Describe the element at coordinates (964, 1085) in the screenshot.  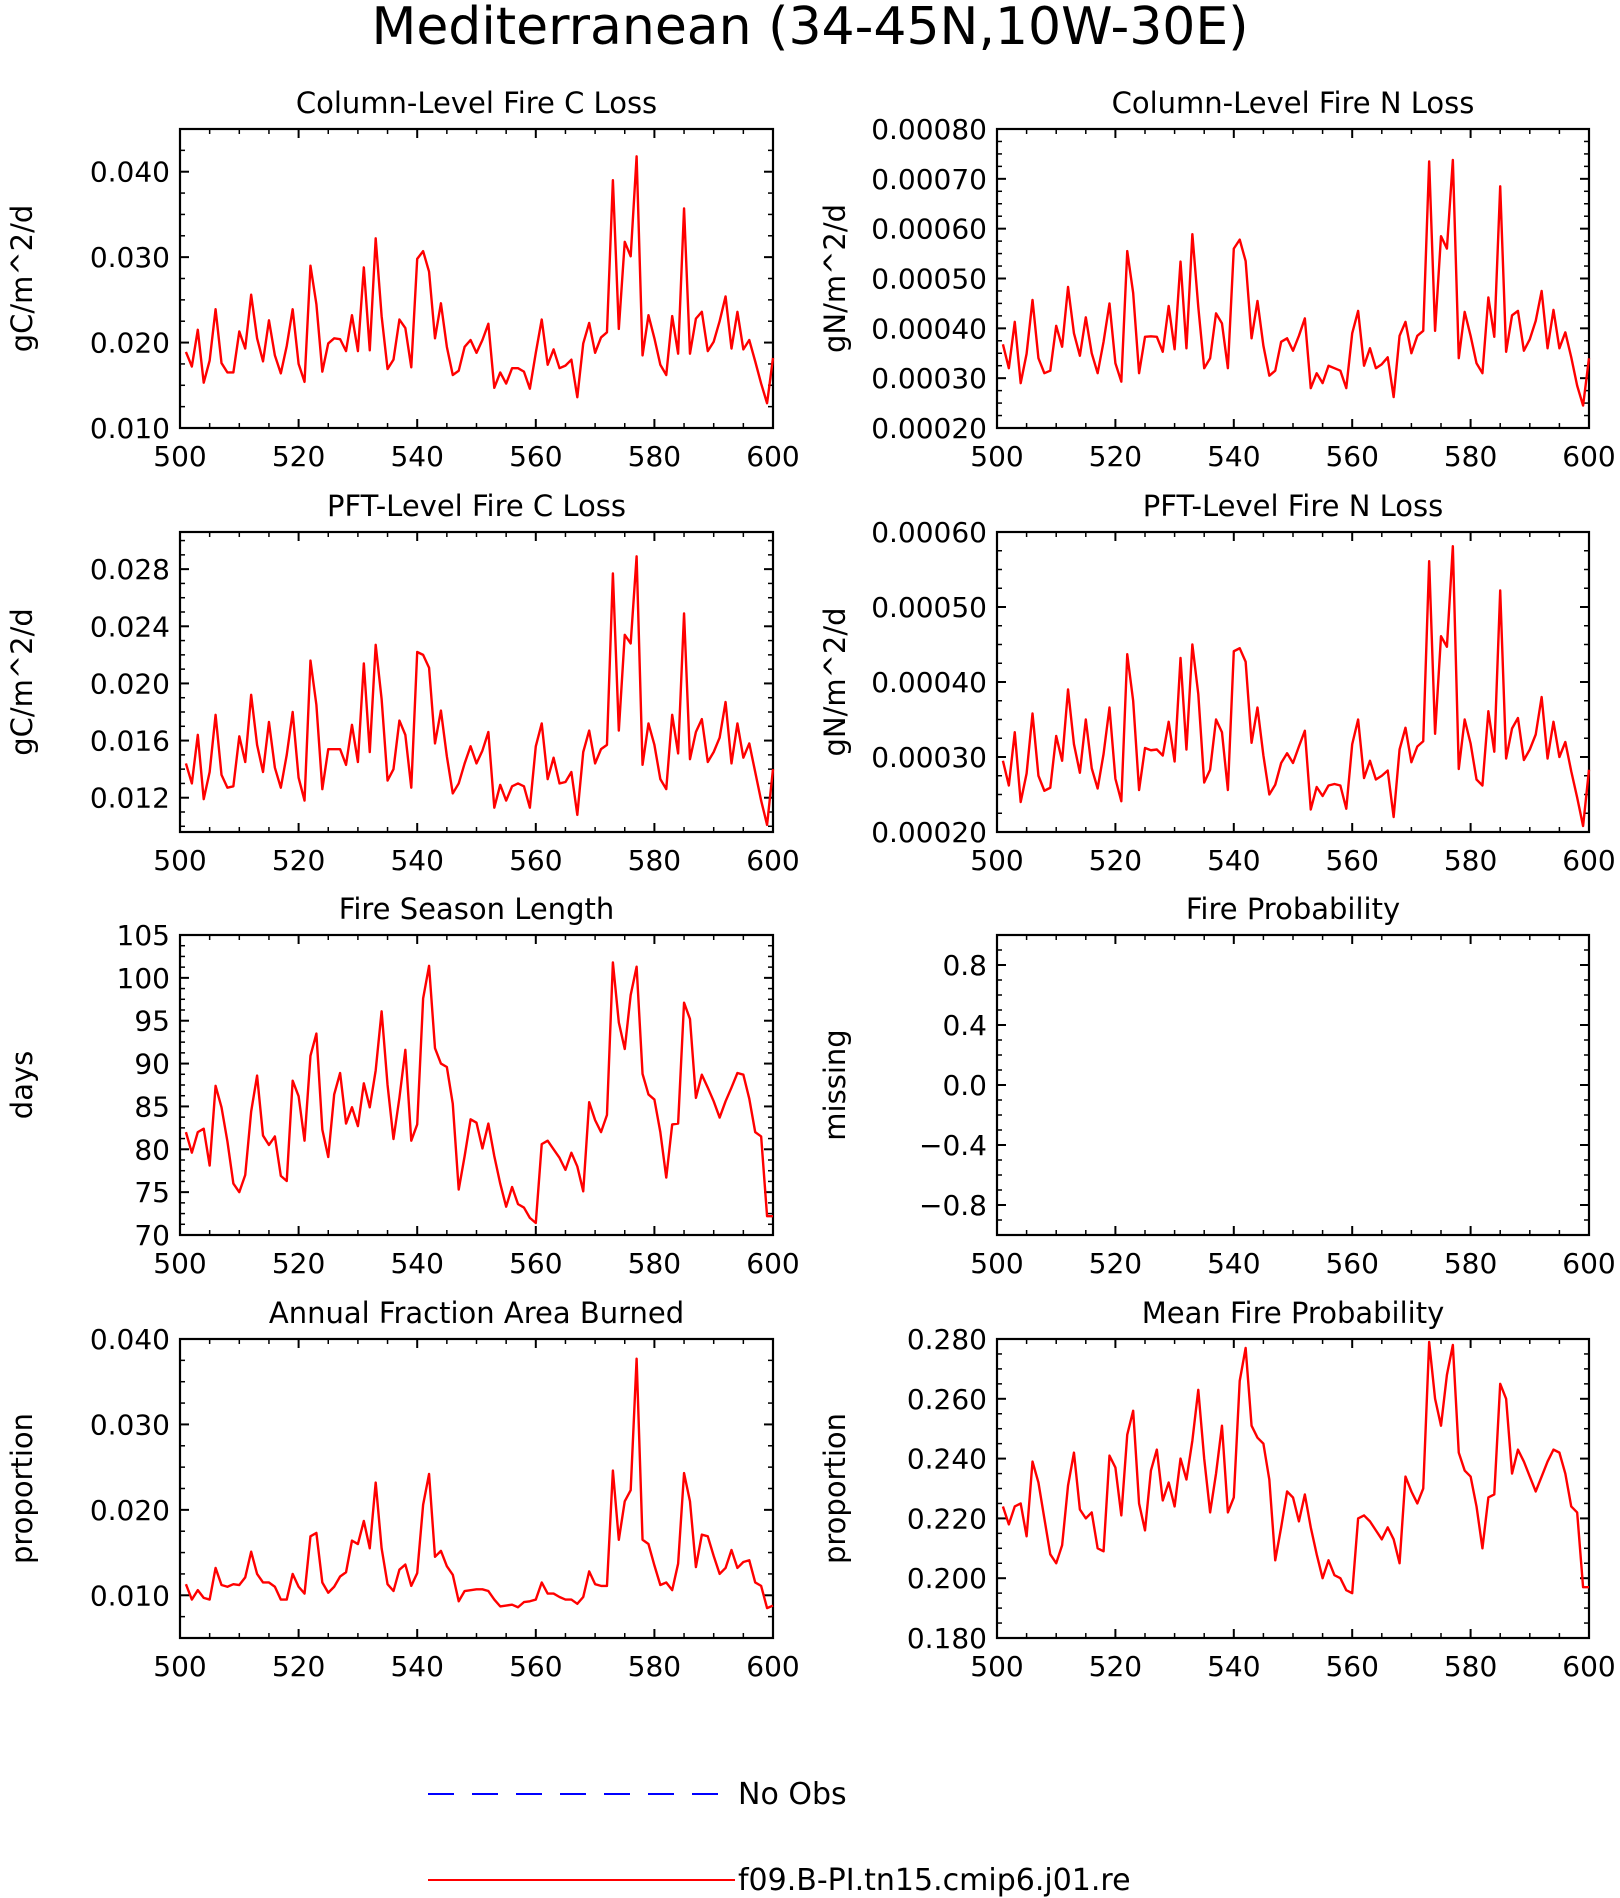
I see `y-tick-label: 0.0` at that location.